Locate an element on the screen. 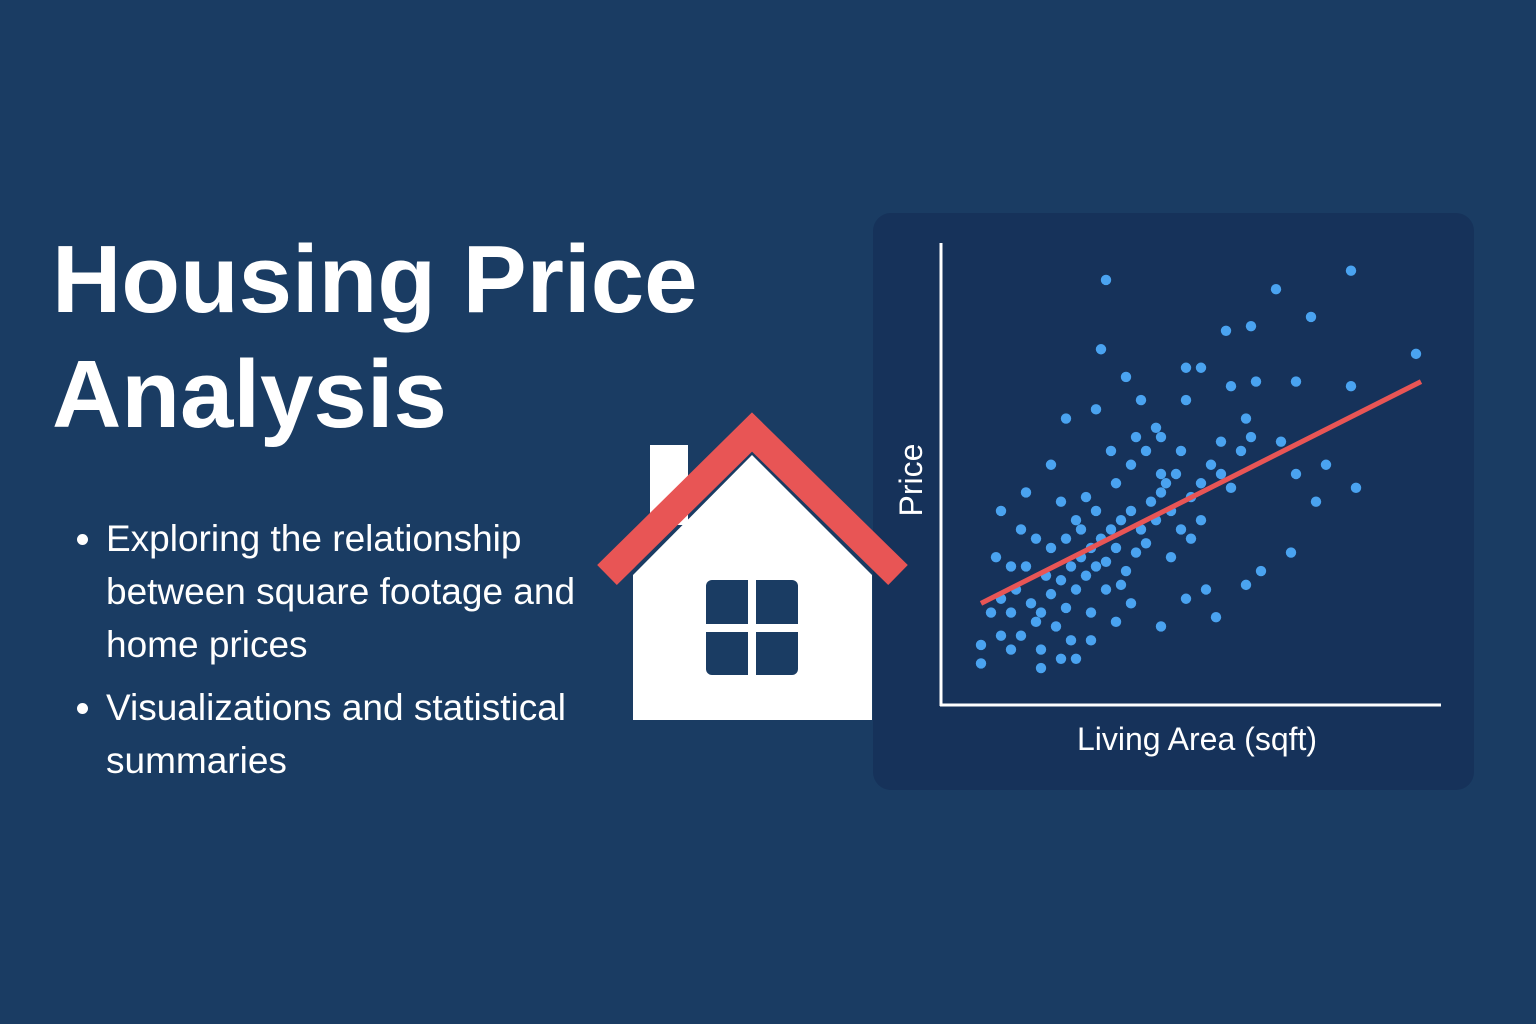 This screenshot has height=1024, width=1536. bullet: Visualizations and statistical summaries is located at coordinates (356, 734).